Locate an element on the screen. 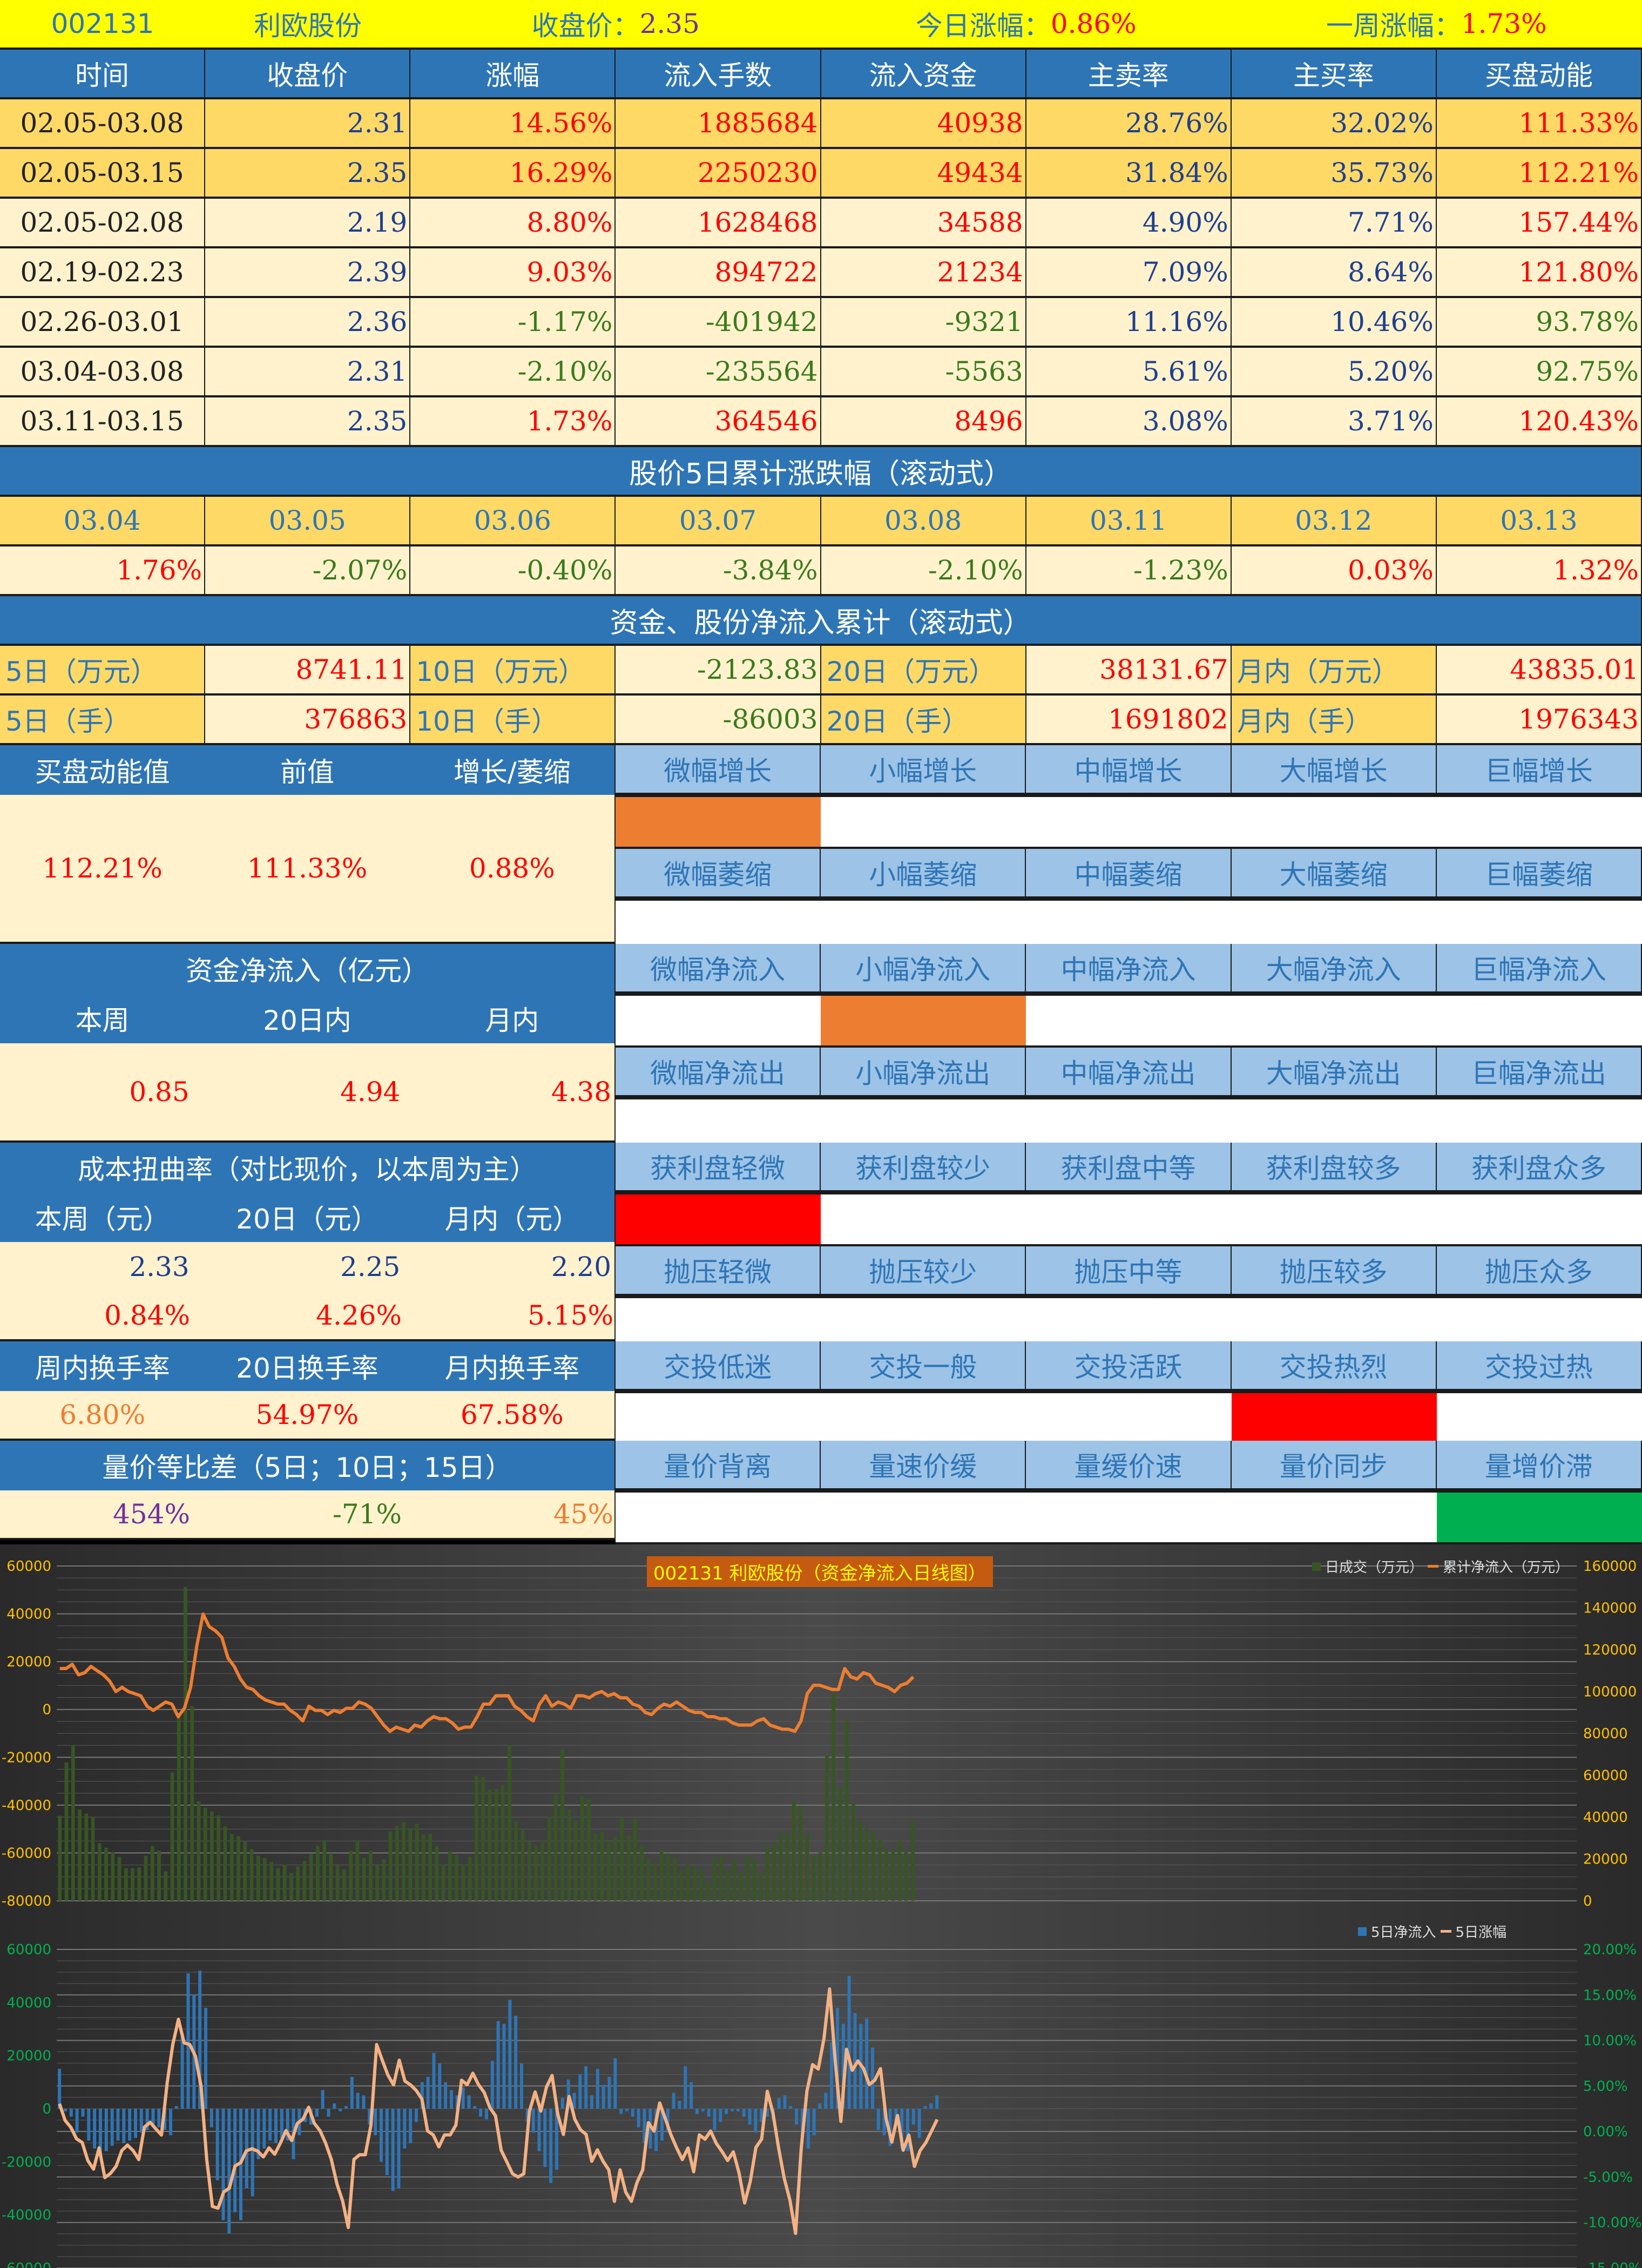 The height and width of the screenshot is (2268, 1642). net-inflow-value: -2123.83 is located at coordinates (719, 671).